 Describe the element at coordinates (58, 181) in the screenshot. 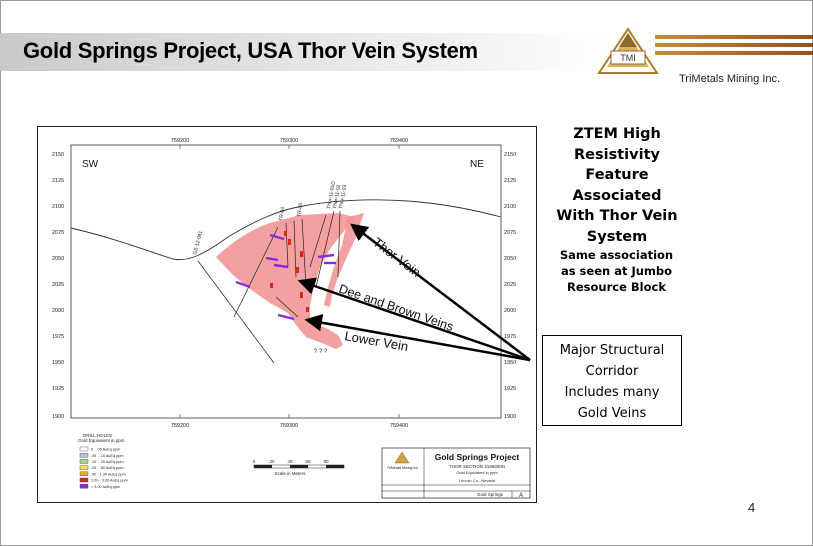

I see `y-tick-left: 2125` at that location.